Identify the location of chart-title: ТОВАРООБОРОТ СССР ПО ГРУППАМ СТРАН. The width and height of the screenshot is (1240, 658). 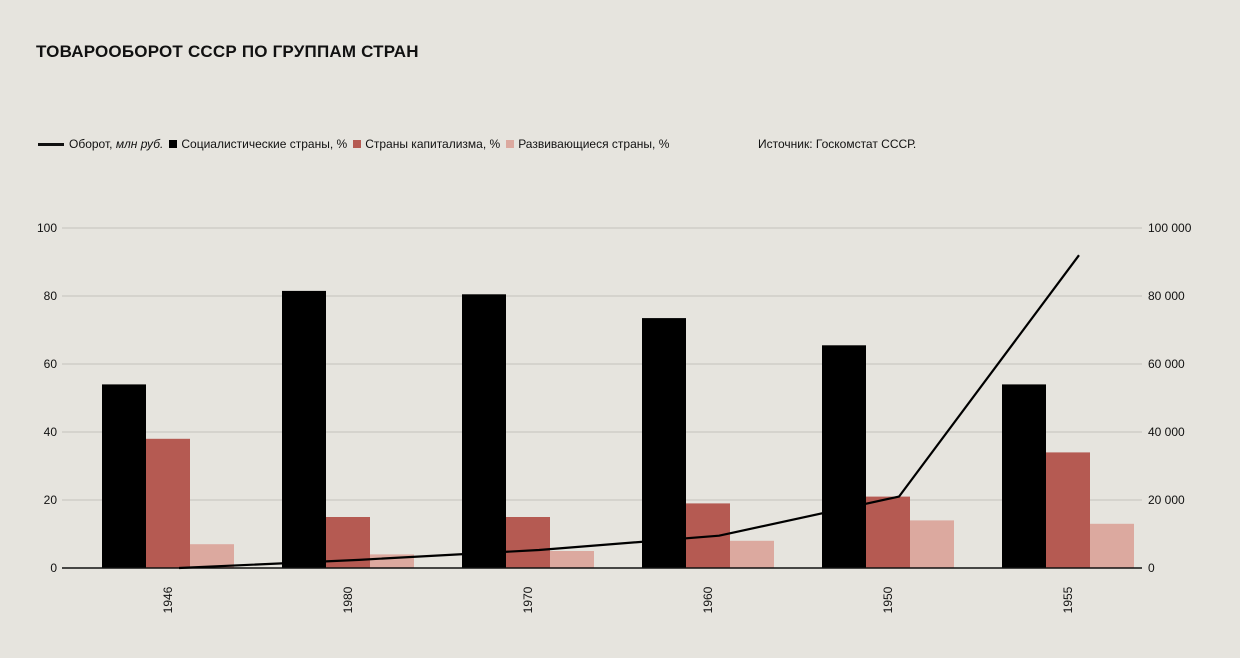
(227, 51).